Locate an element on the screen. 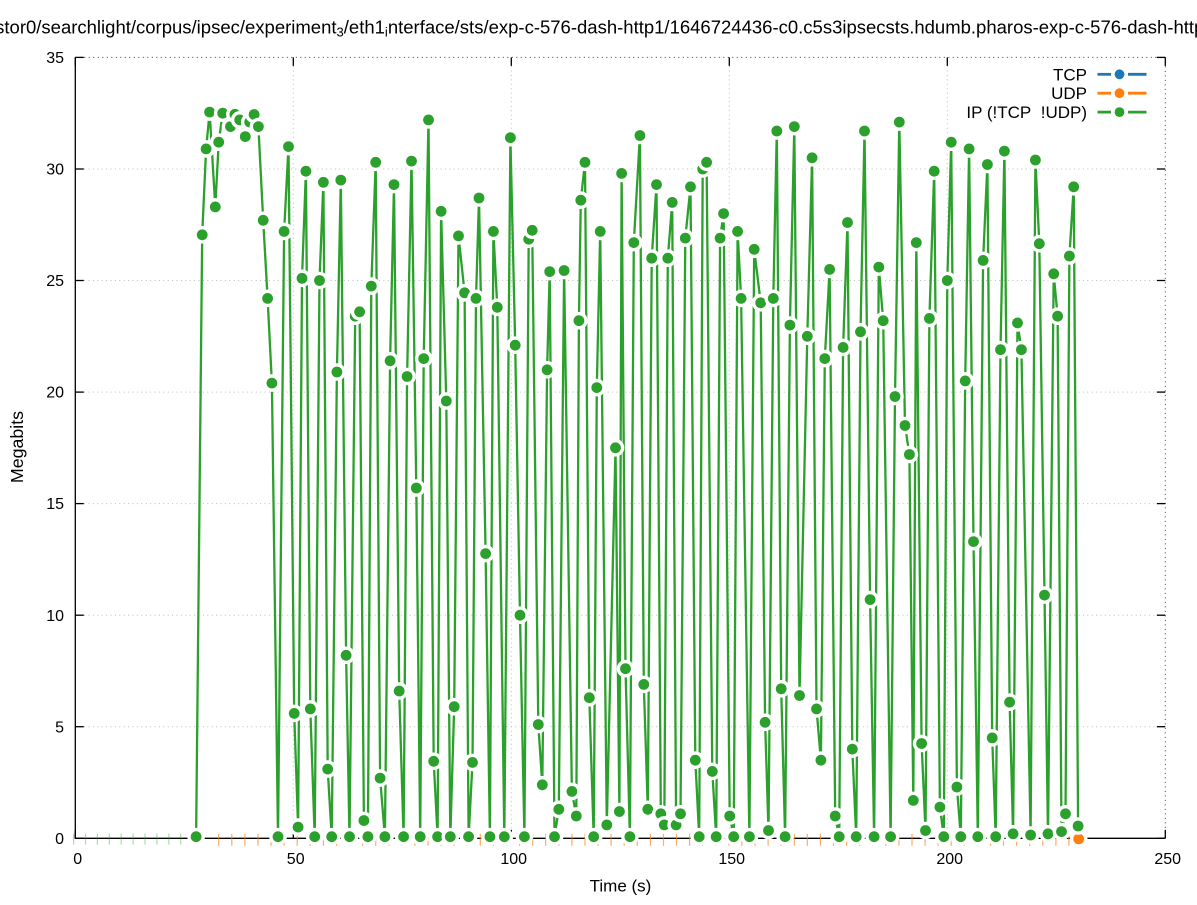 This screenshot has width=1197, height=905. svg-text: TCP is located at coordinates (1070, 74).